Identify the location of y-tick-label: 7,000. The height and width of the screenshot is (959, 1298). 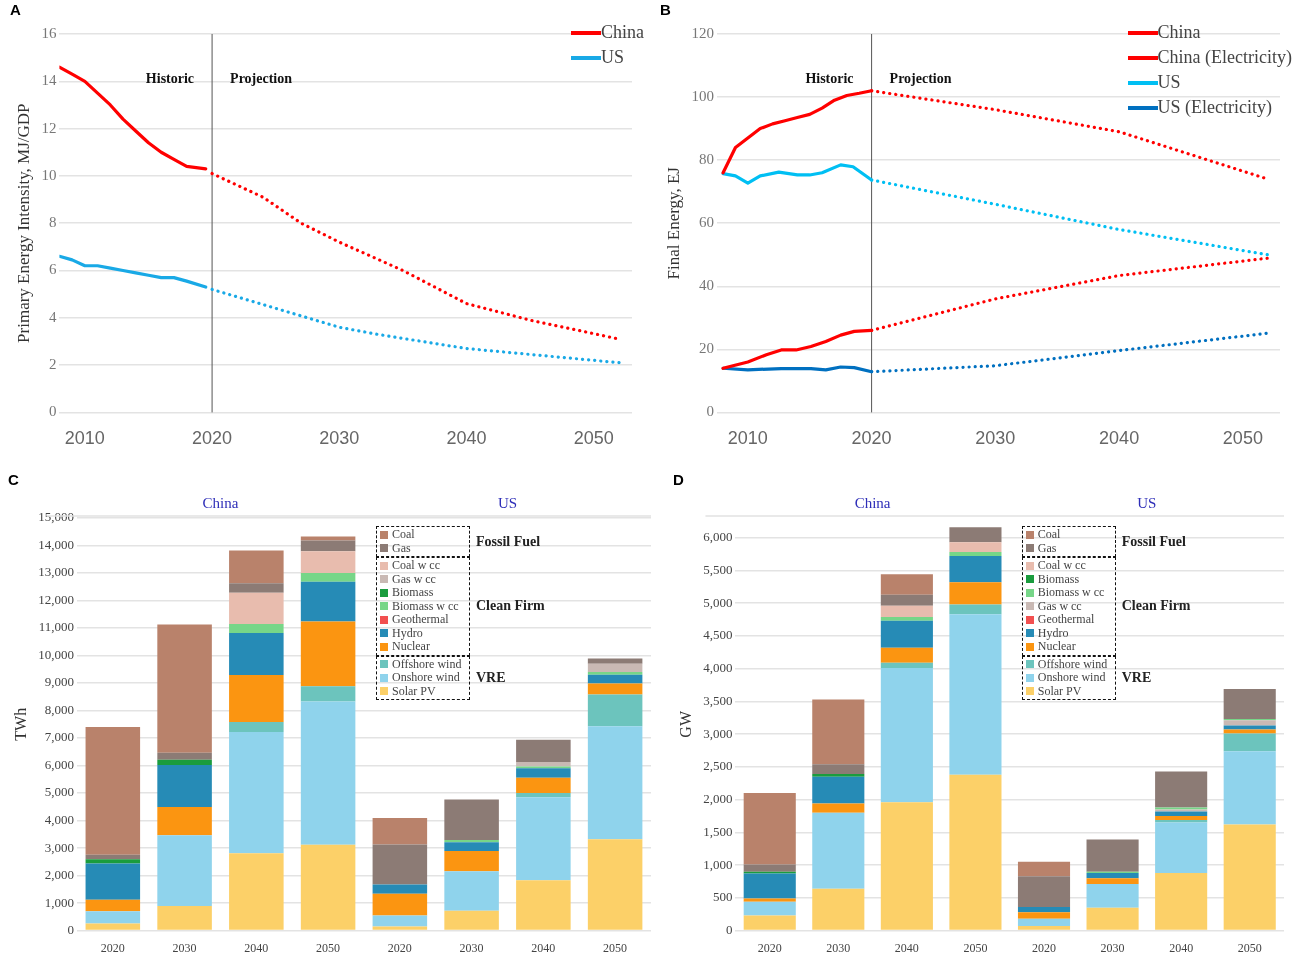
(59, 737).